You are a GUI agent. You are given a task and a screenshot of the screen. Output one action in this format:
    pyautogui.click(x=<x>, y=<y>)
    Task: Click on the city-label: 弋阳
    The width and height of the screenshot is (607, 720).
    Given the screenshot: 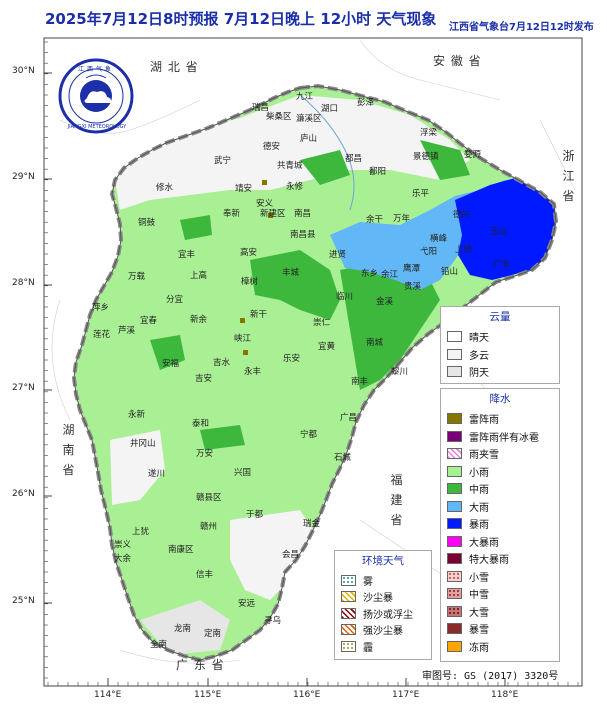 What is the action you would take?
    pyautogui.click(x=429, y=252)
    